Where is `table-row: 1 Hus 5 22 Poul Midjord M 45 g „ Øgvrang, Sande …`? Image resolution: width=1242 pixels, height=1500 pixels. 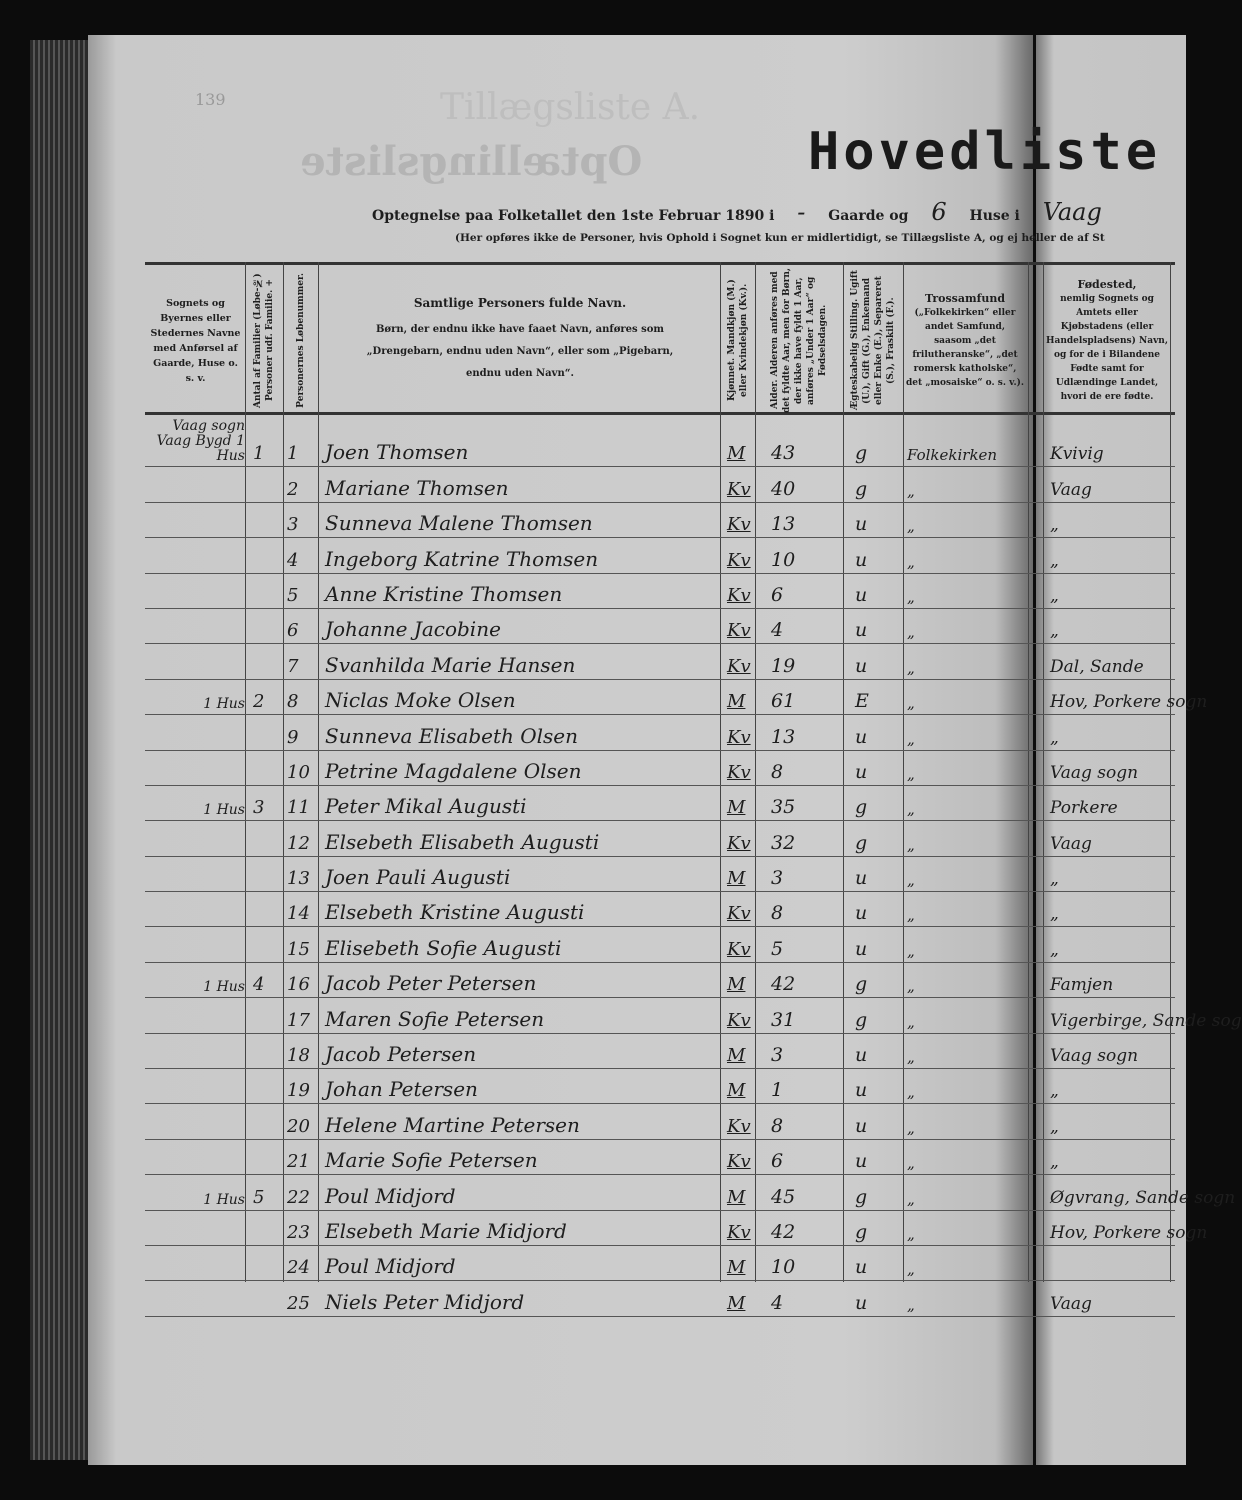 table-row: 1 Hus 5 22 Poul Midjord M 45 g „ Øgvrang, Sande … is located at coordinates (690, 1193).